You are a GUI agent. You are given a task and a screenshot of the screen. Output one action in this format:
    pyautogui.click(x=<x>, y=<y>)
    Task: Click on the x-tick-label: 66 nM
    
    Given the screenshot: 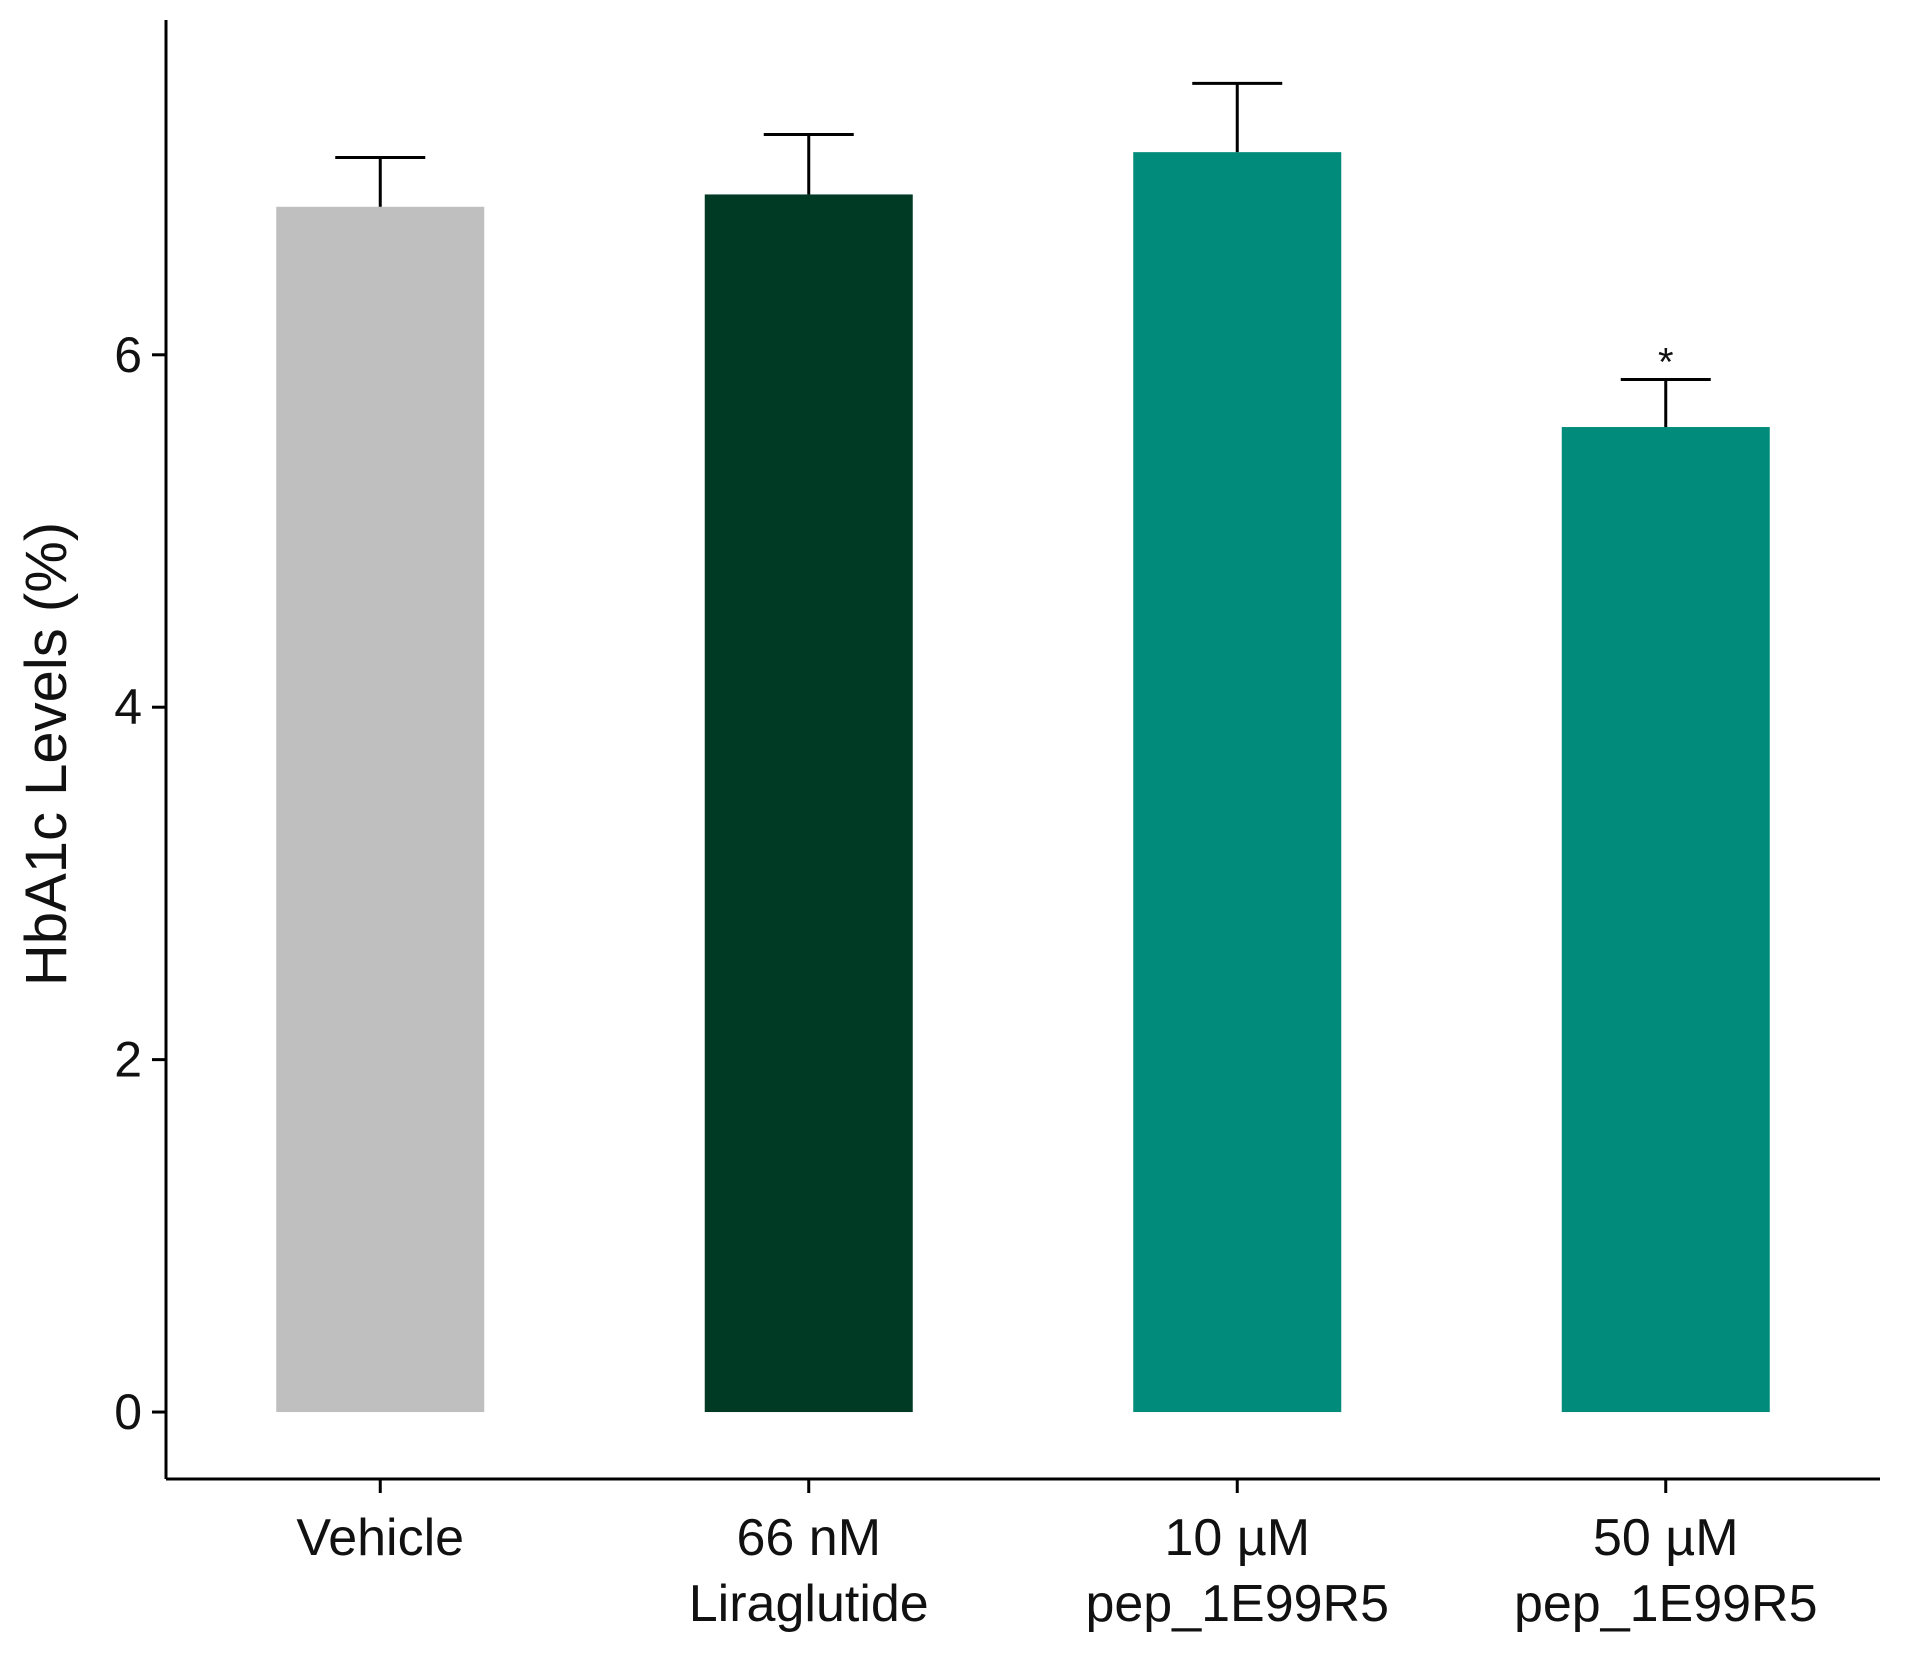 What is the action you would take?
    pyautogui.click(x=808, y=1538)
    